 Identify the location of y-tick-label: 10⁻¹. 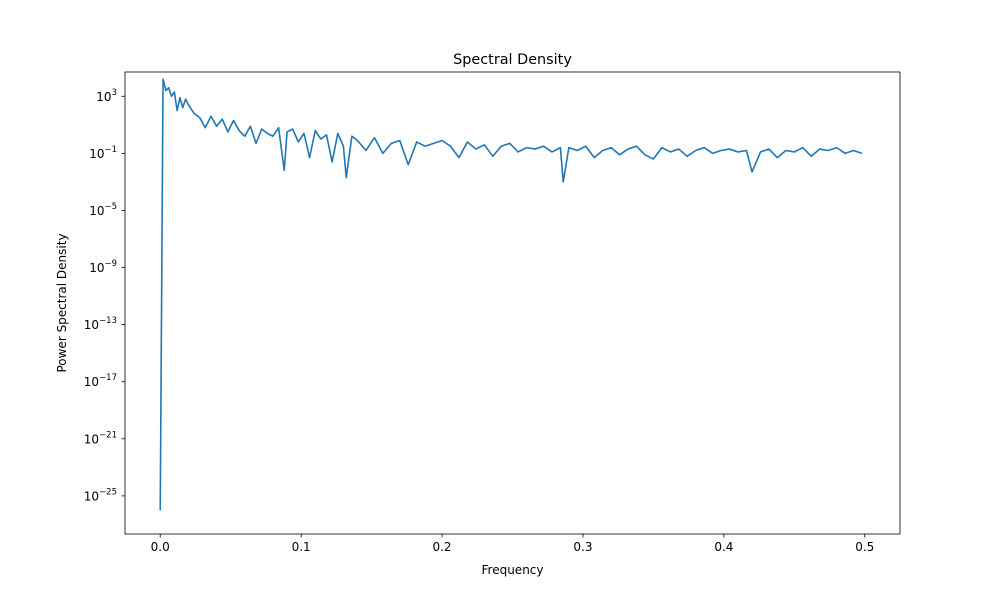
(103, 153).